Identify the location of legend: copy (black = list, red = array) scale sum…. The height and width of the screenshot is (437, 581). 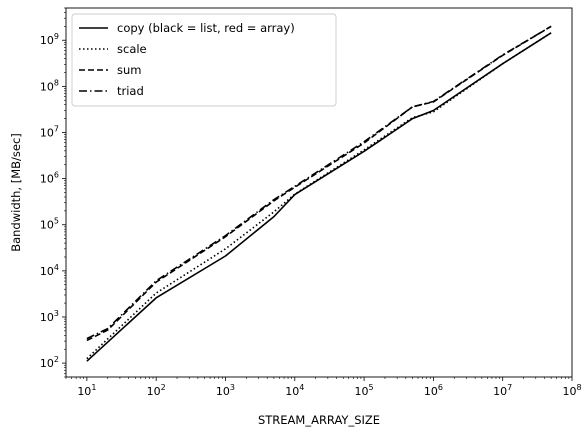
(204, 60).